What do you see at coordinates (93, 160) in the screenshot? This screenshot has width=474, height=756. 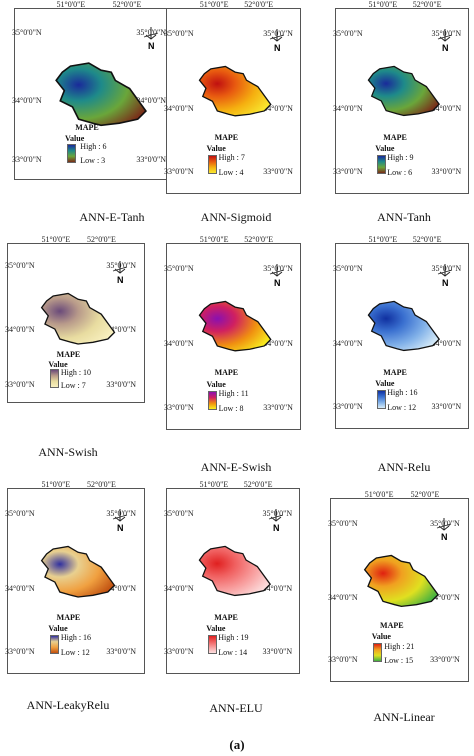 I see `legend-low: Low : 3` at bounding box center [93, 160].